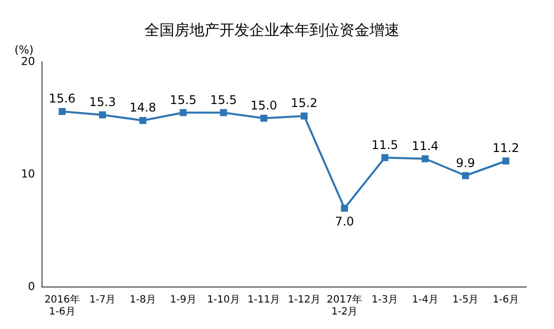 The height and width of the screenshot is (329, 554). I want to click on x-tick-label: 2017年 1-2月, so click(344, 306).